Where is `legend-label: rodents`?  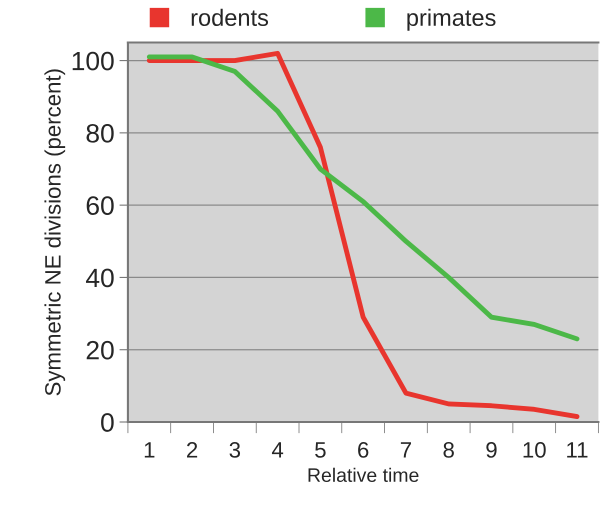 legend-label: rodents is located at coordinates (230, 17).